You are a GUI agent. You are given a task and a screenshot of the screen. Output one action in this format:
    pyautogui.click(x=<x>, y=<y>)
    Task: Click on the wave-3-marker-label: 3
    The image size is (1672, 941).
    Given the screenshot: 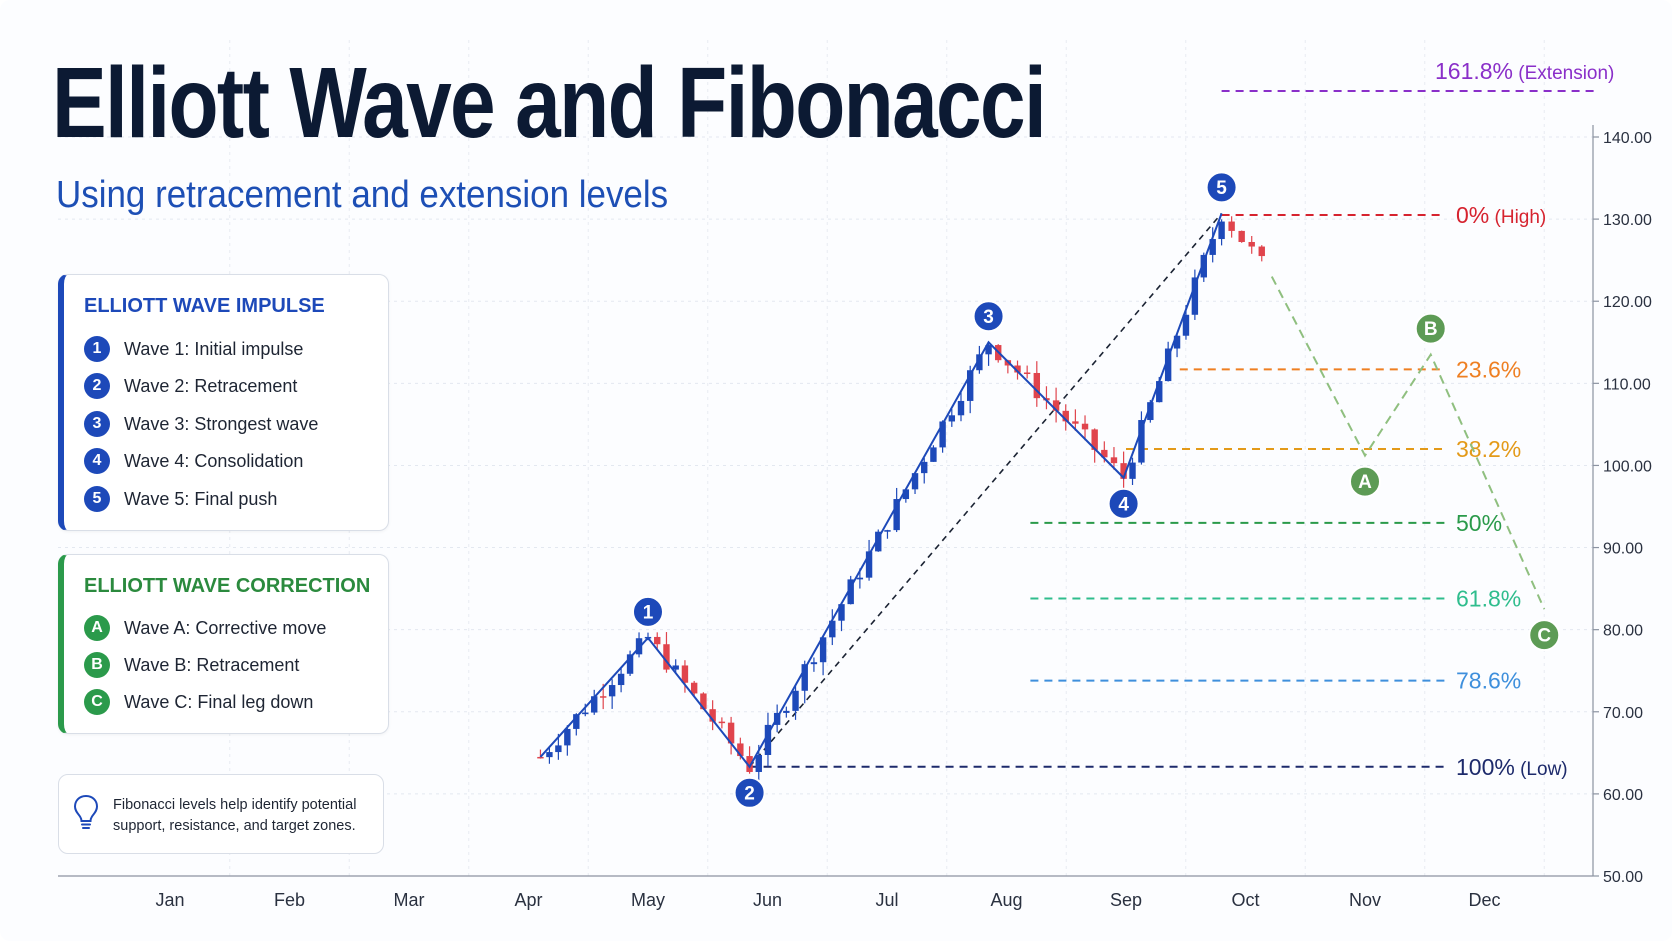 What is the action you would take?
    pyautogui.click(x=988, y=317)
    